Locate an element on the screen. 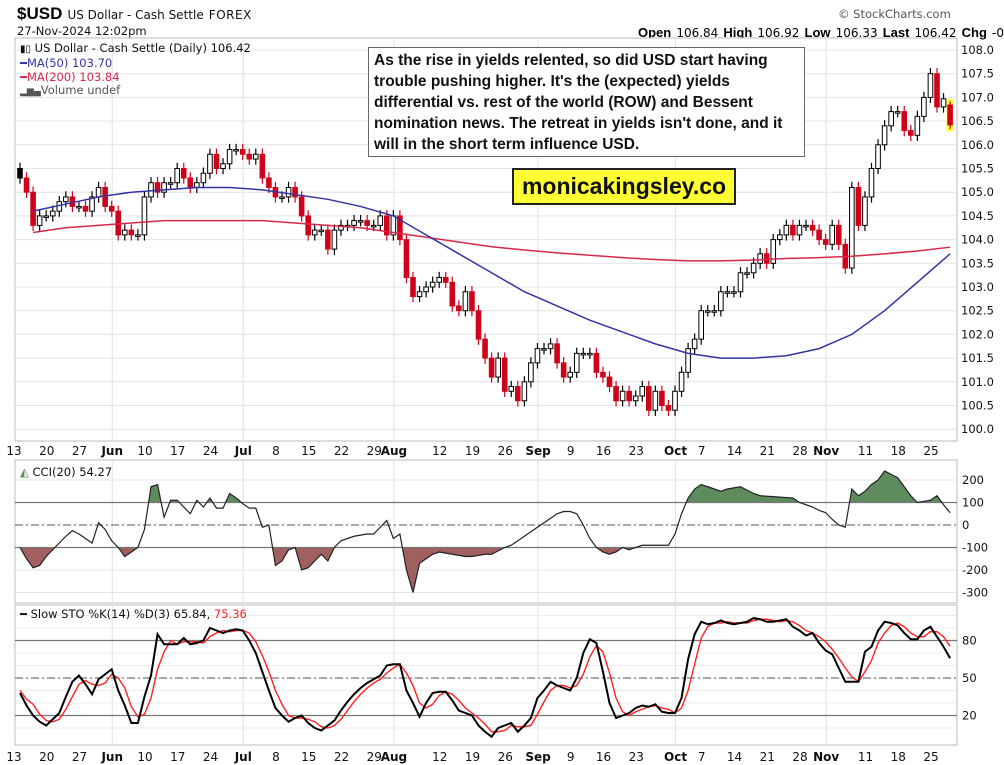  x-tick-label: 7 is located at coordinates (702, 451).